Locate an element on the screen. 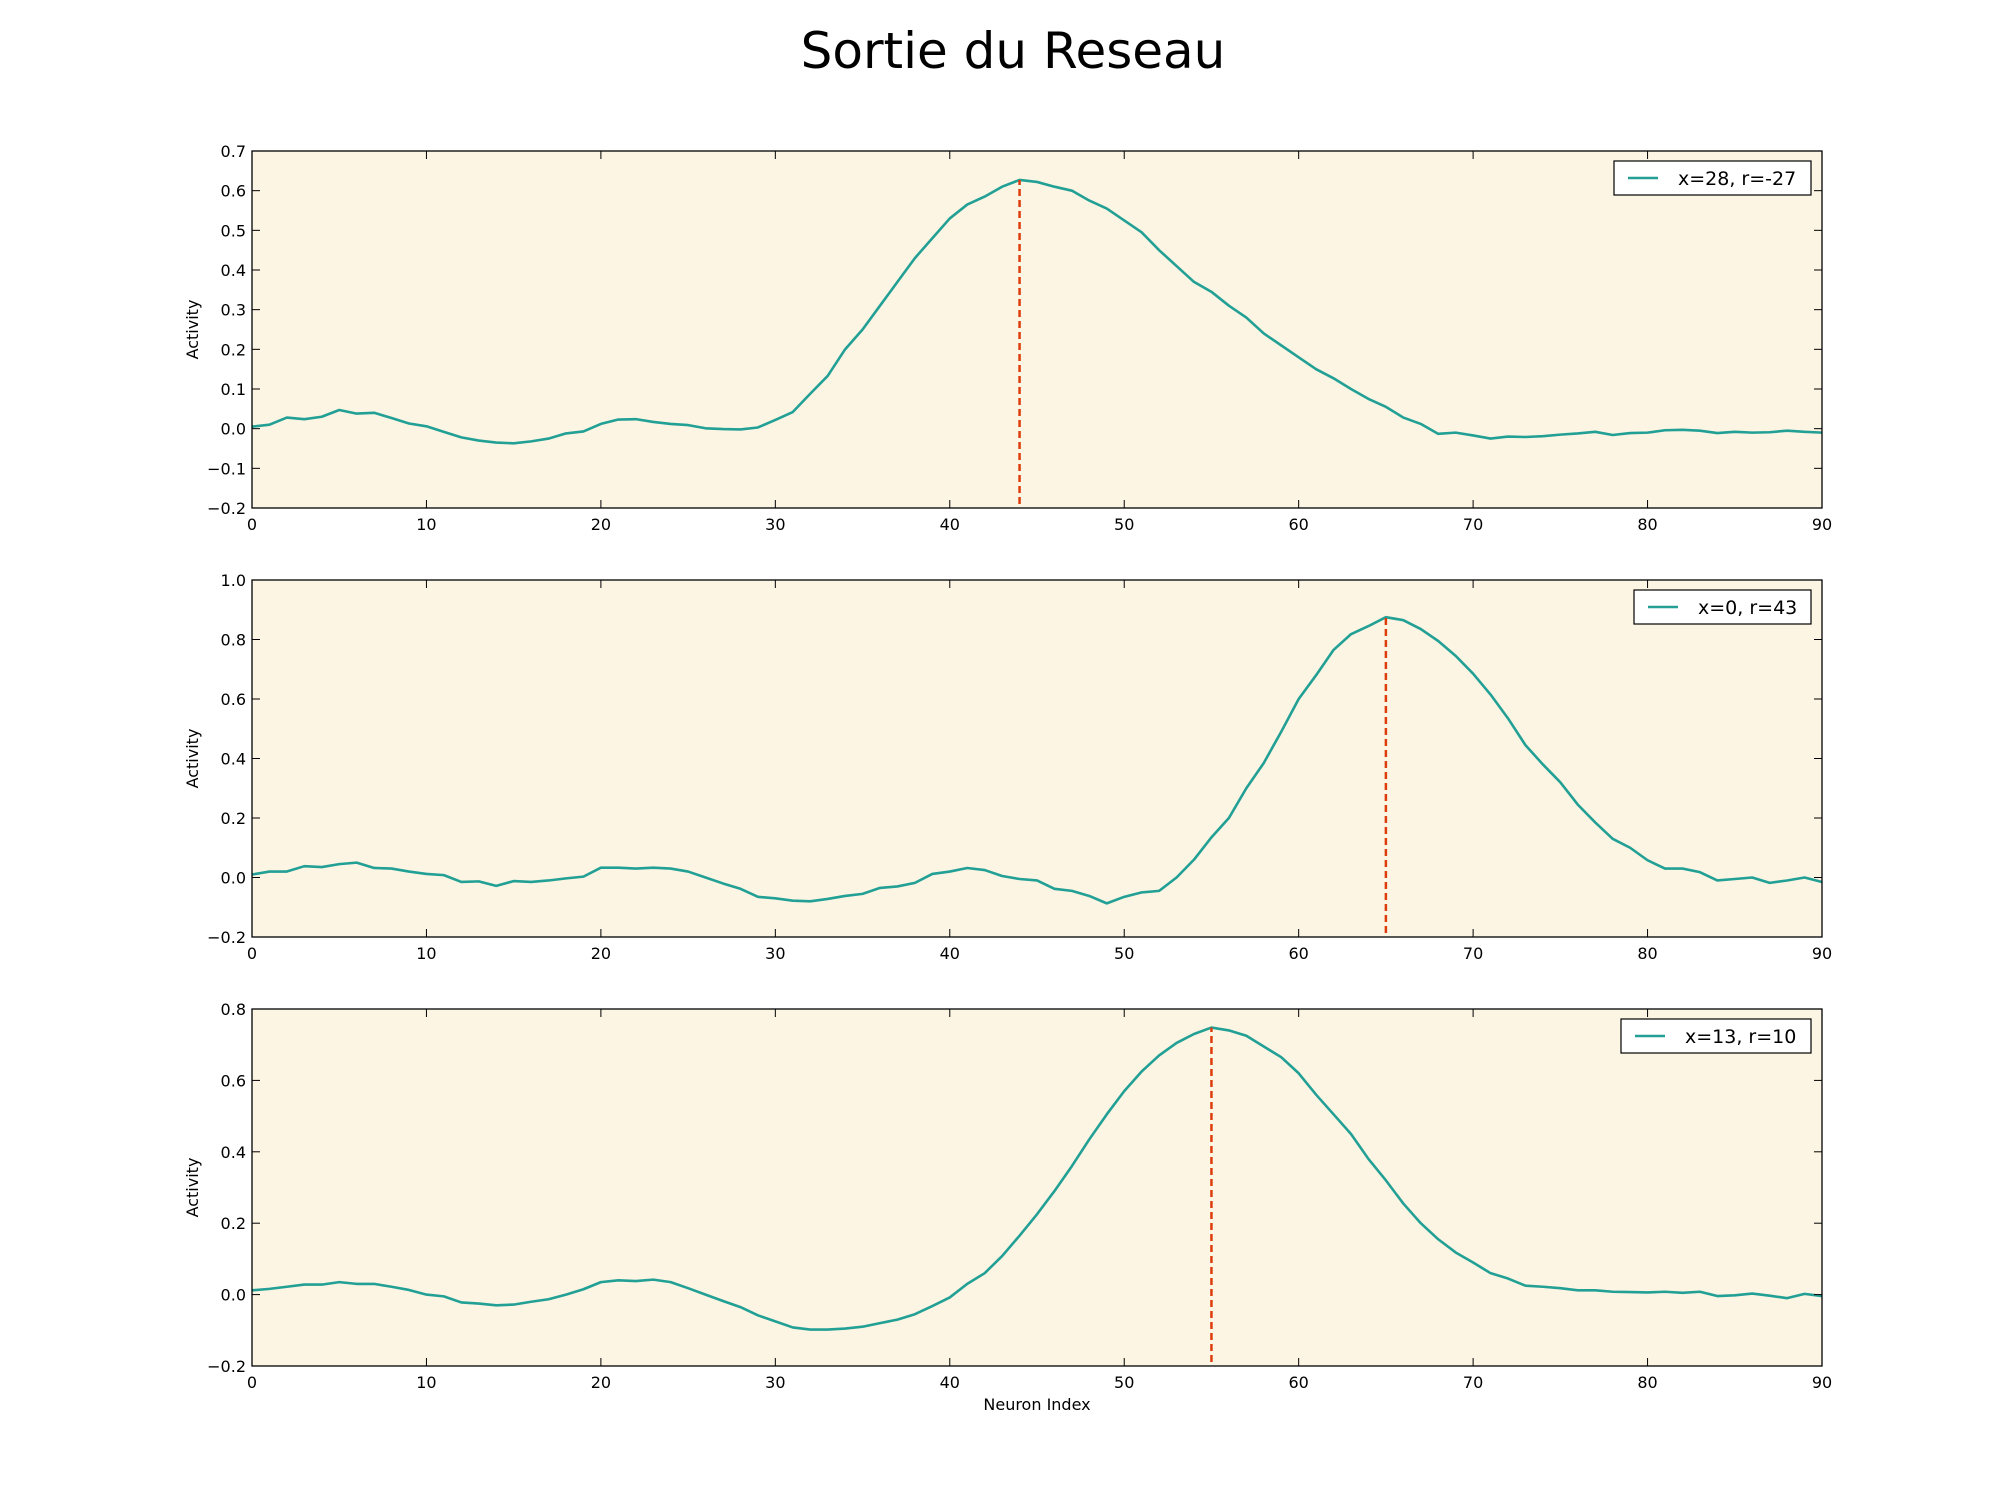 The image size is (2000, 1500). chart-title: Sortie du Reseau is located at coordinates (1013, 51).